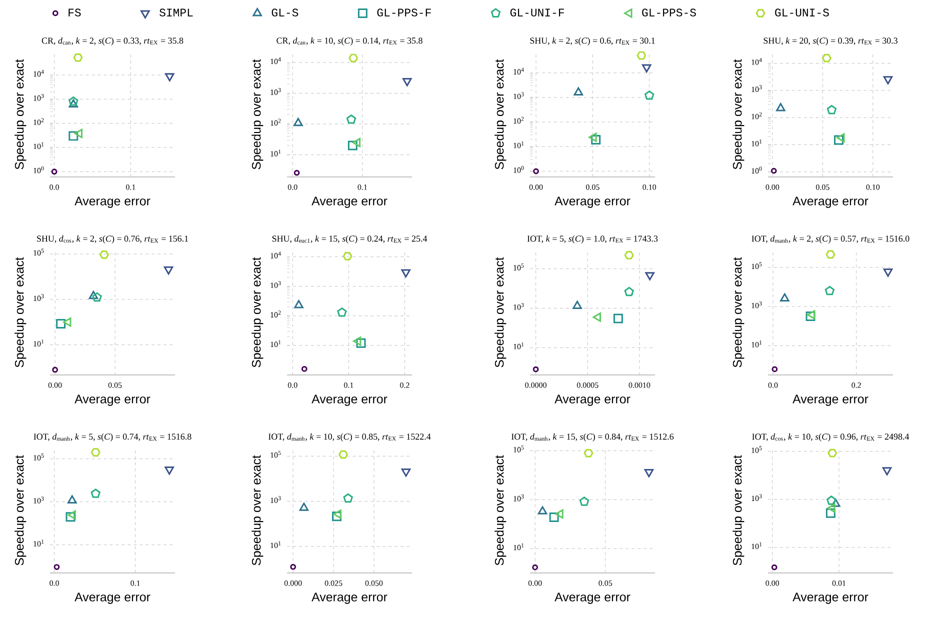 The width and height of the screenshot is (937, 617). Describe the element at coordinates (404, 12) in the screenshot. I see `legend-label: GL-PPS-F` at that location.